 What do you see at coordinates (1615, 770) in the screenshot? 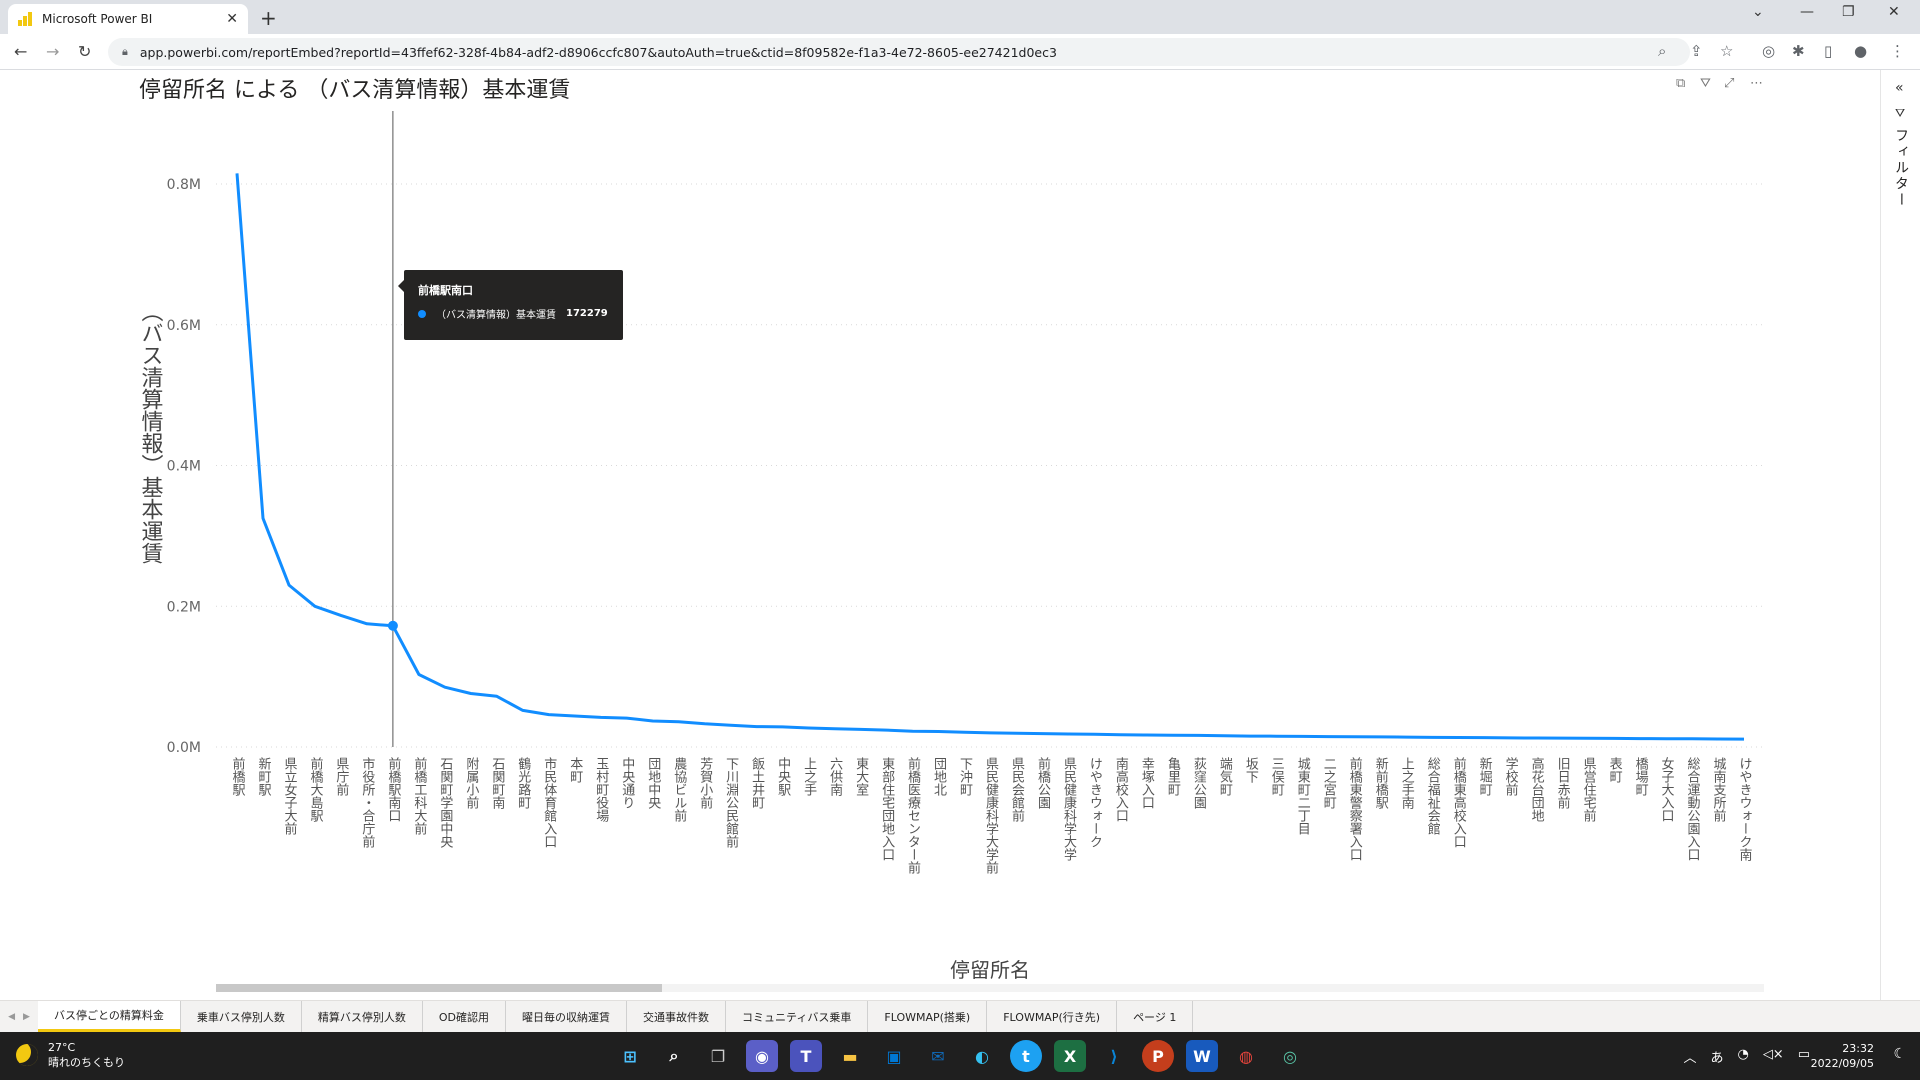
I see `x-tick-label: 表町` at bounding box center [1615, 770].